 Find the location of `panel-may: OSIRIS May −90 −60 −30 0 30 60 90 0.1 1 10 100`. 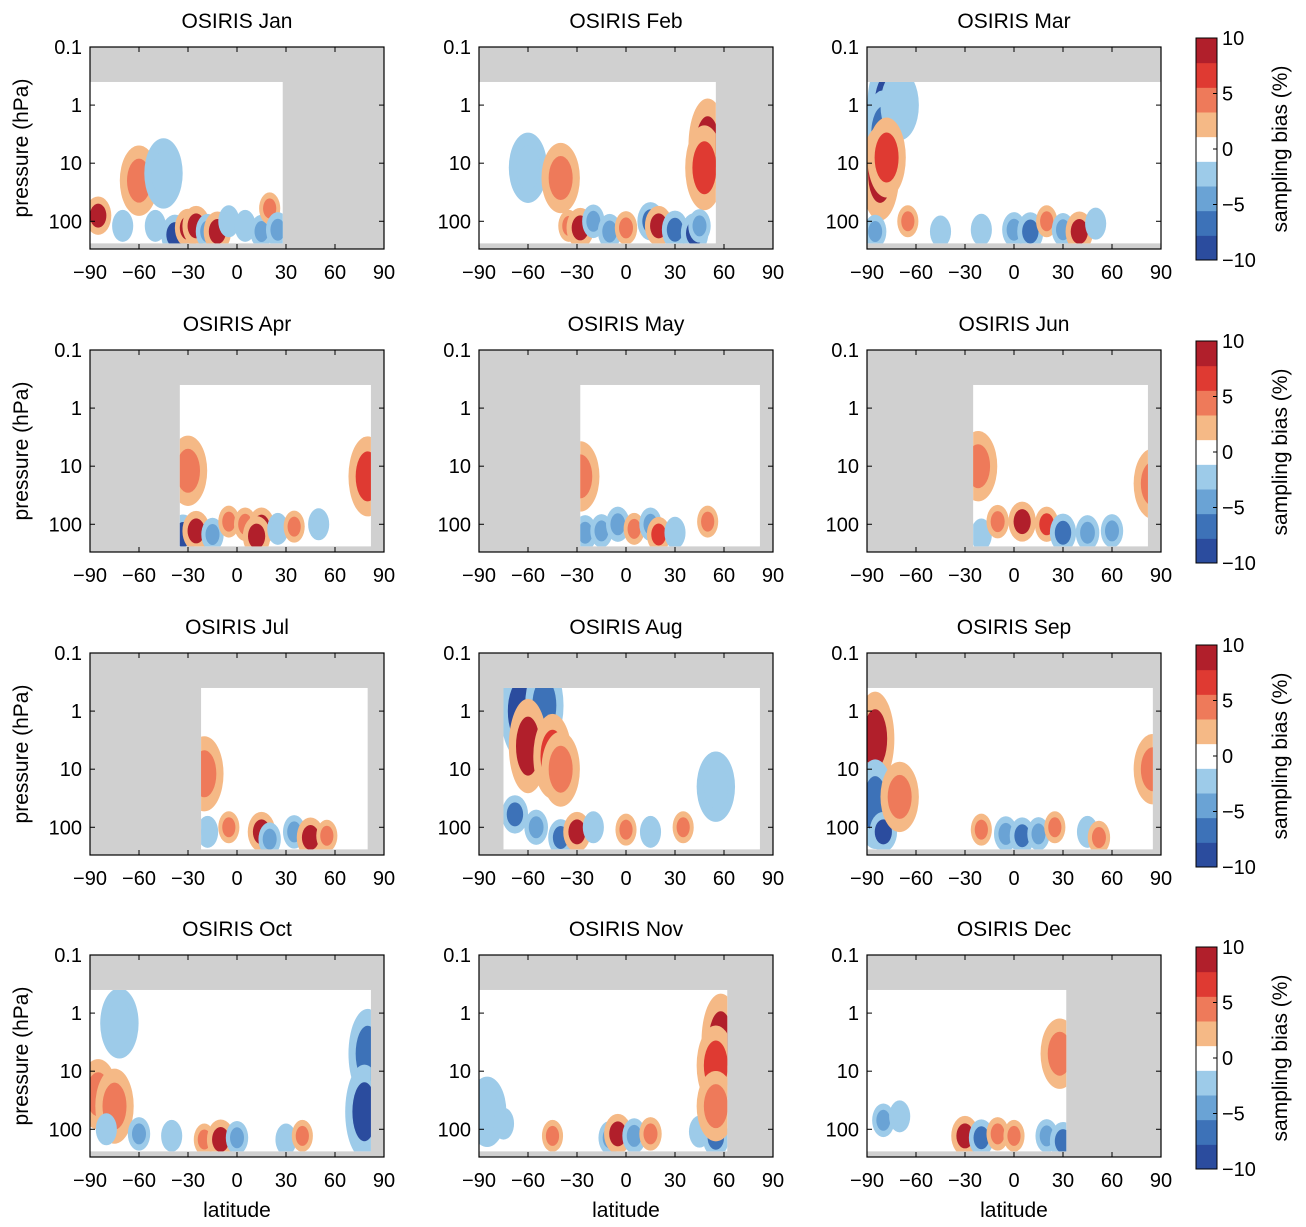

panel-may: OSIRIS May −90 −60 −30 0 30 60 90 0.1 1 10 100 is located at coordinates (611, 450).